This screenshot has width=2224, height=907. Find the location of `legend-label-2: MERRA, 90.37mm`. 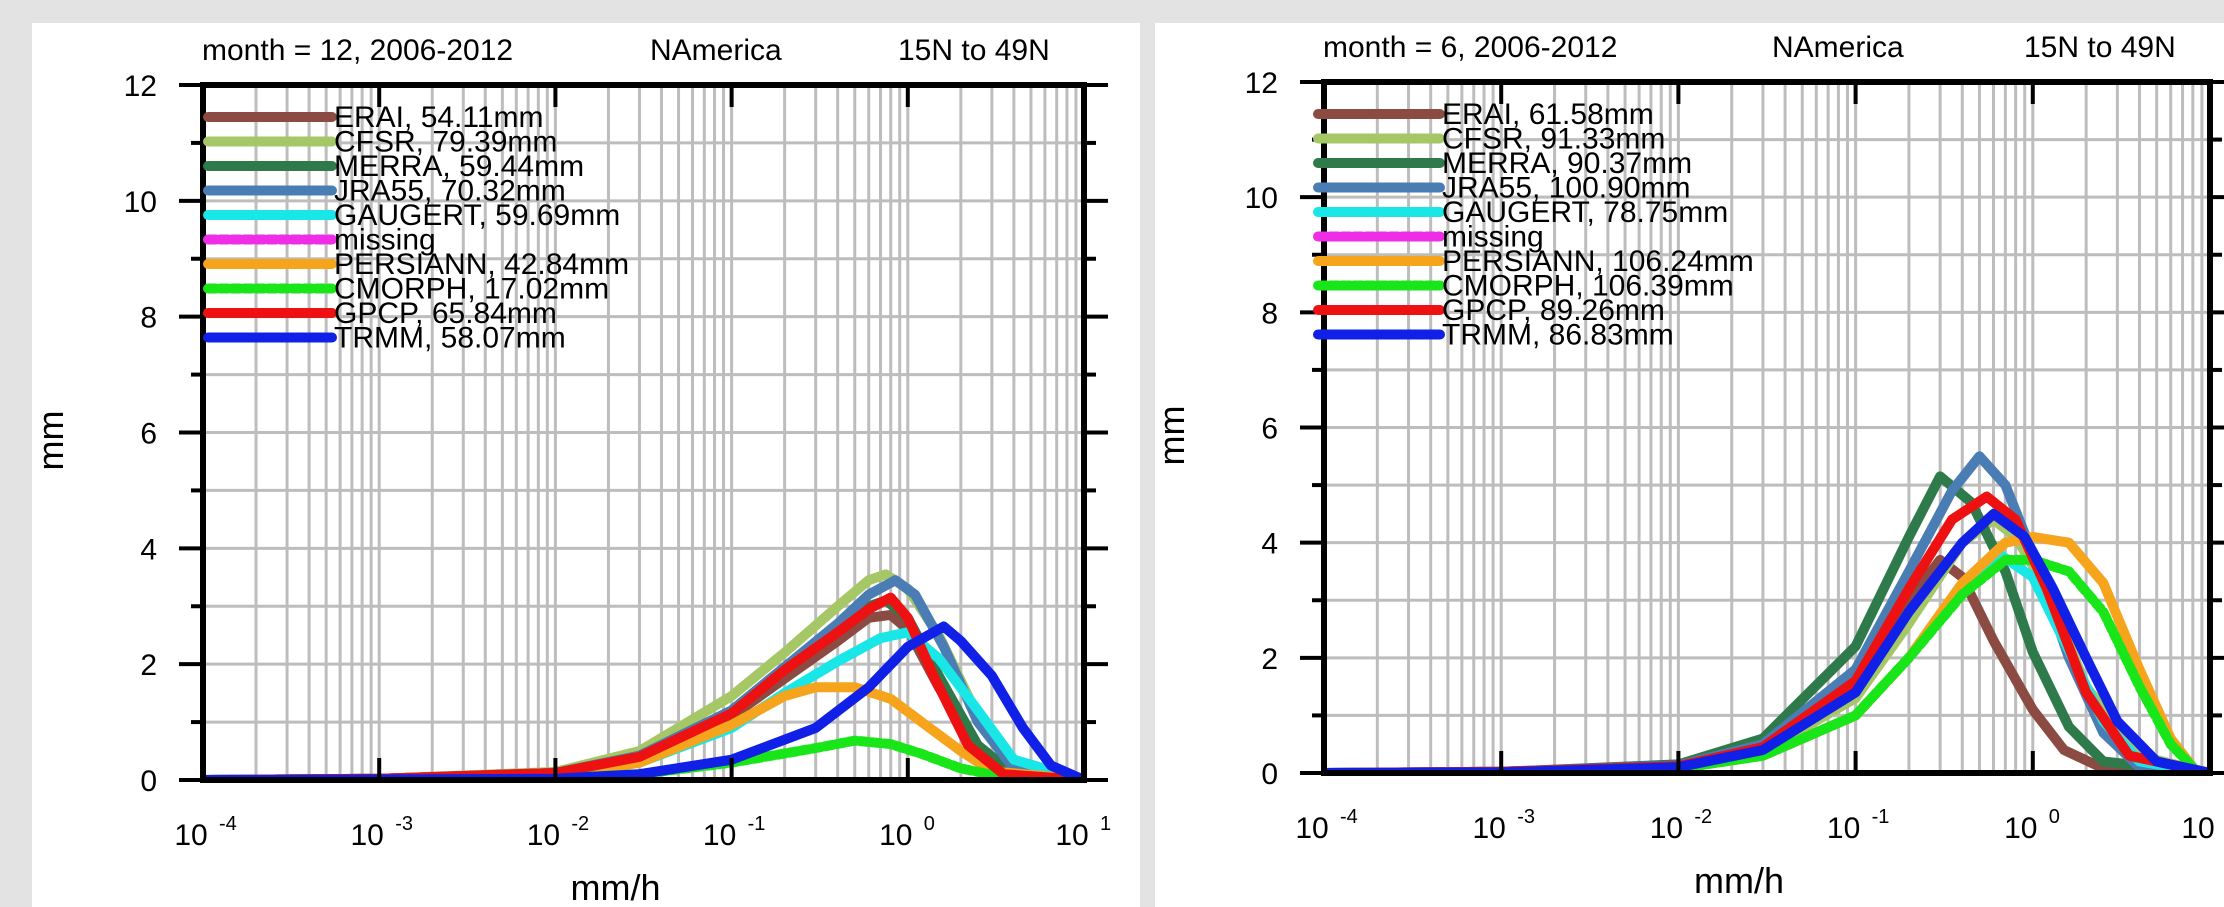

legend-label-2: MERRA, 90.37mm is located at coordinates (1567, 163).